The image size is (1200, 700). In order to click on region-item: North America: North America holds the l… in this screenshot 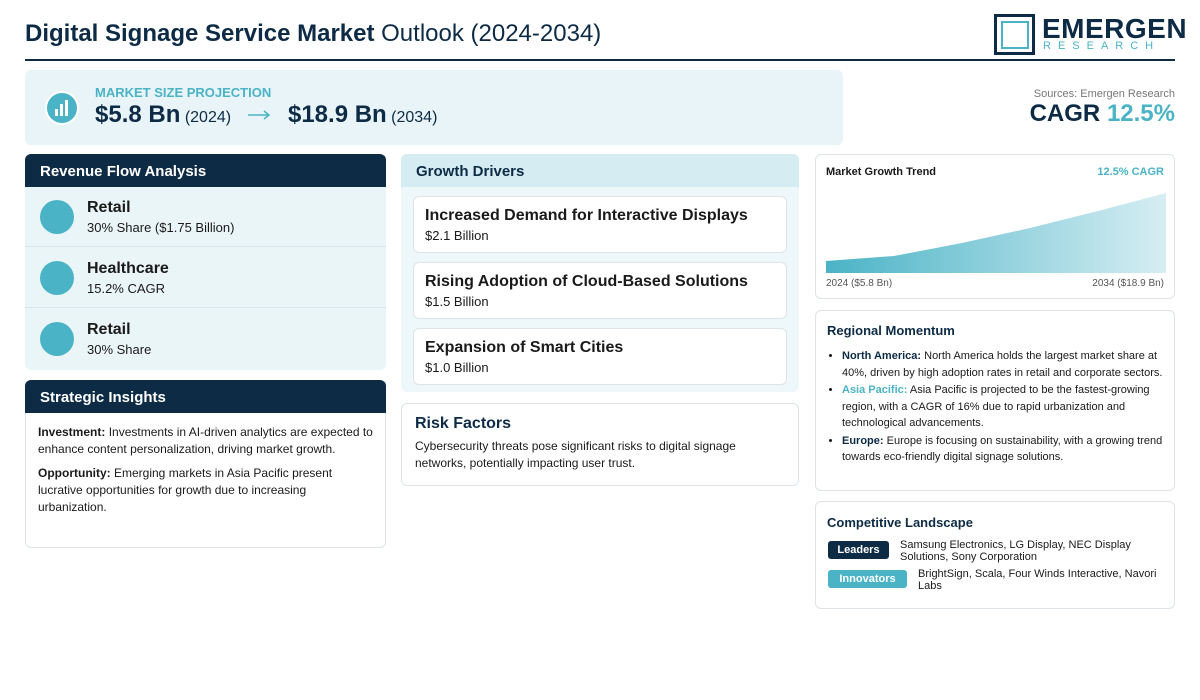, I will do `click(1002, 364)`.